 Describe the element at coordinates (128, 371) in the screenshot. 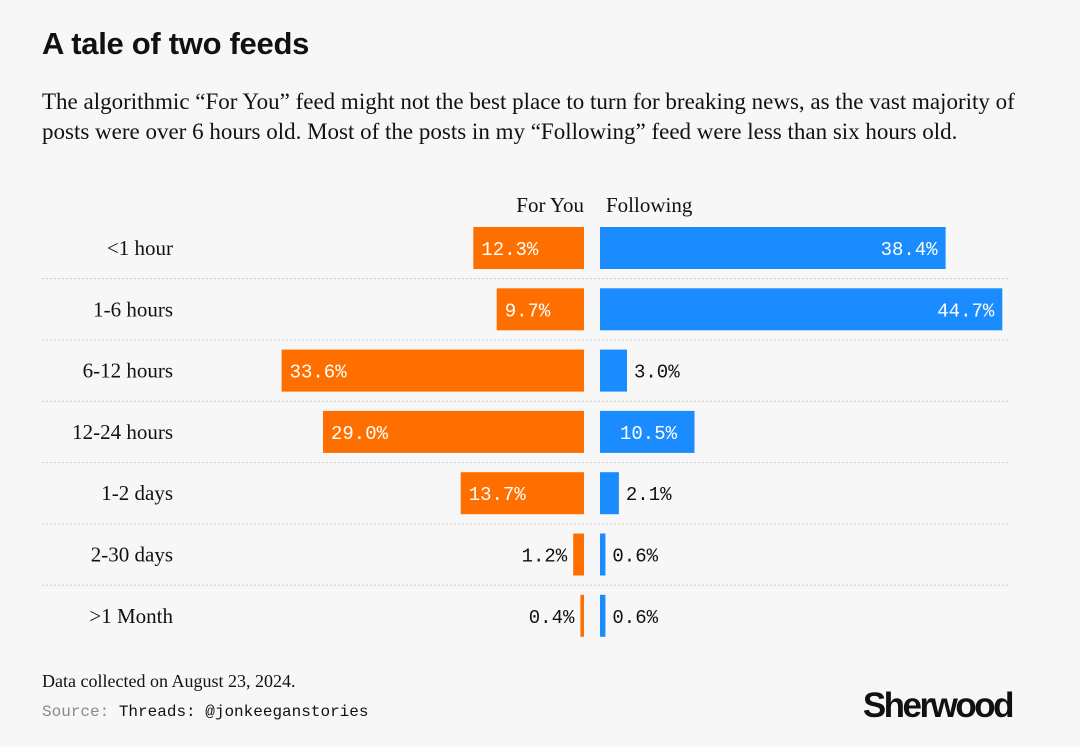

I see `category-label: 6-12 hours` at that location.